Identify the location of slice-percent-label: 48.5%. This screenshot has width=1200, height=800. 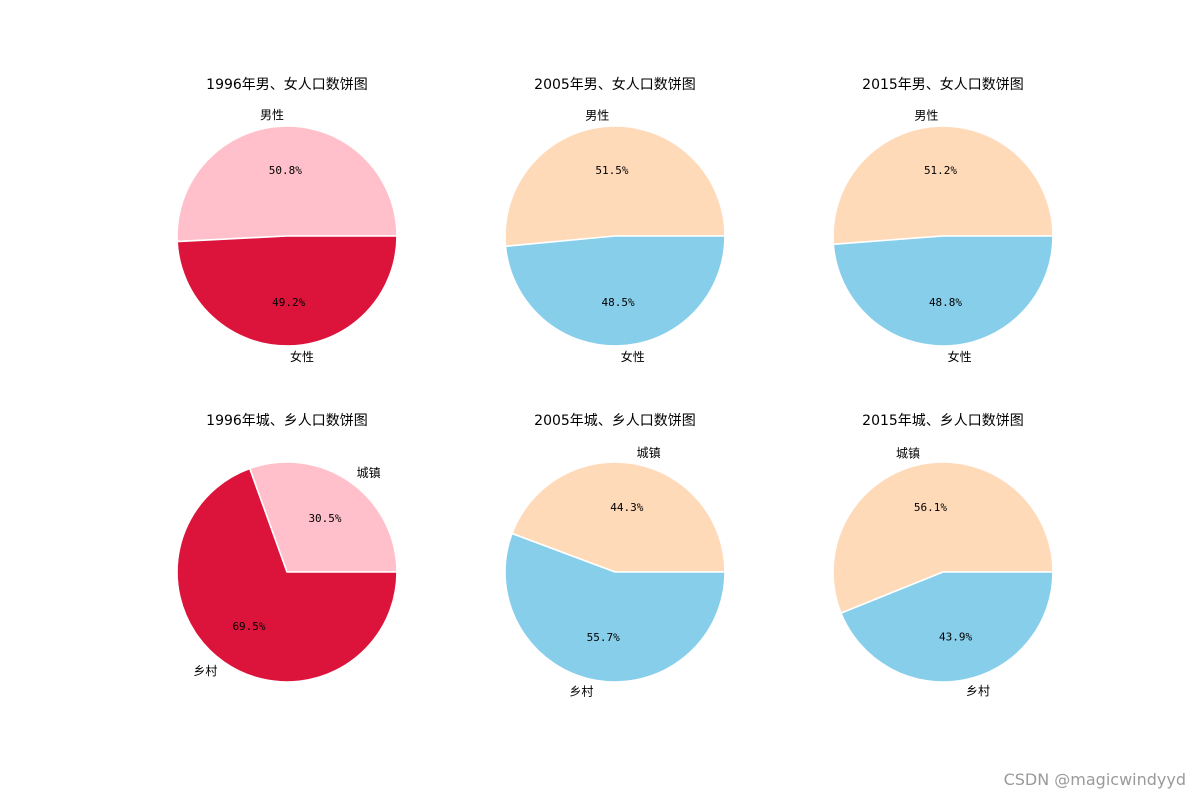
(618, 302).